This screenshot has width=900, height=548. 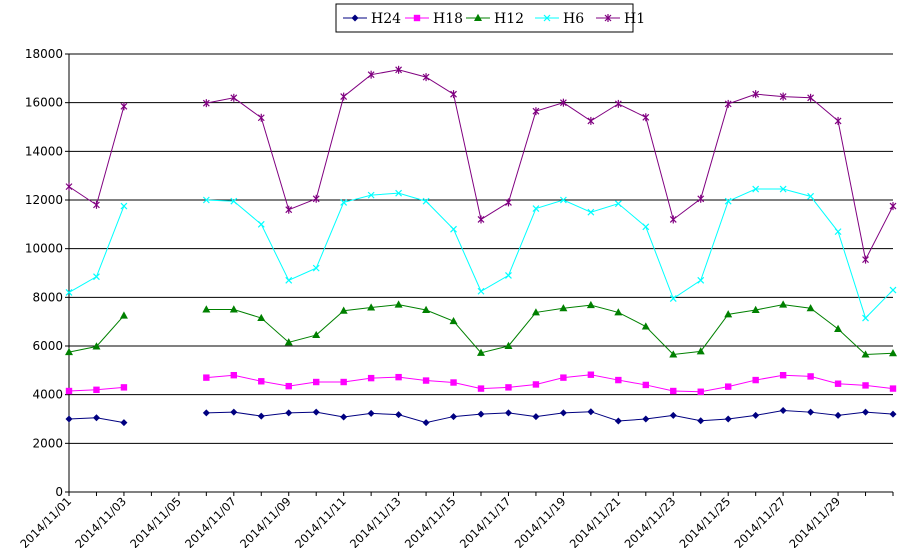 I want to click on series-line-h6, so click(x=96, y=249).